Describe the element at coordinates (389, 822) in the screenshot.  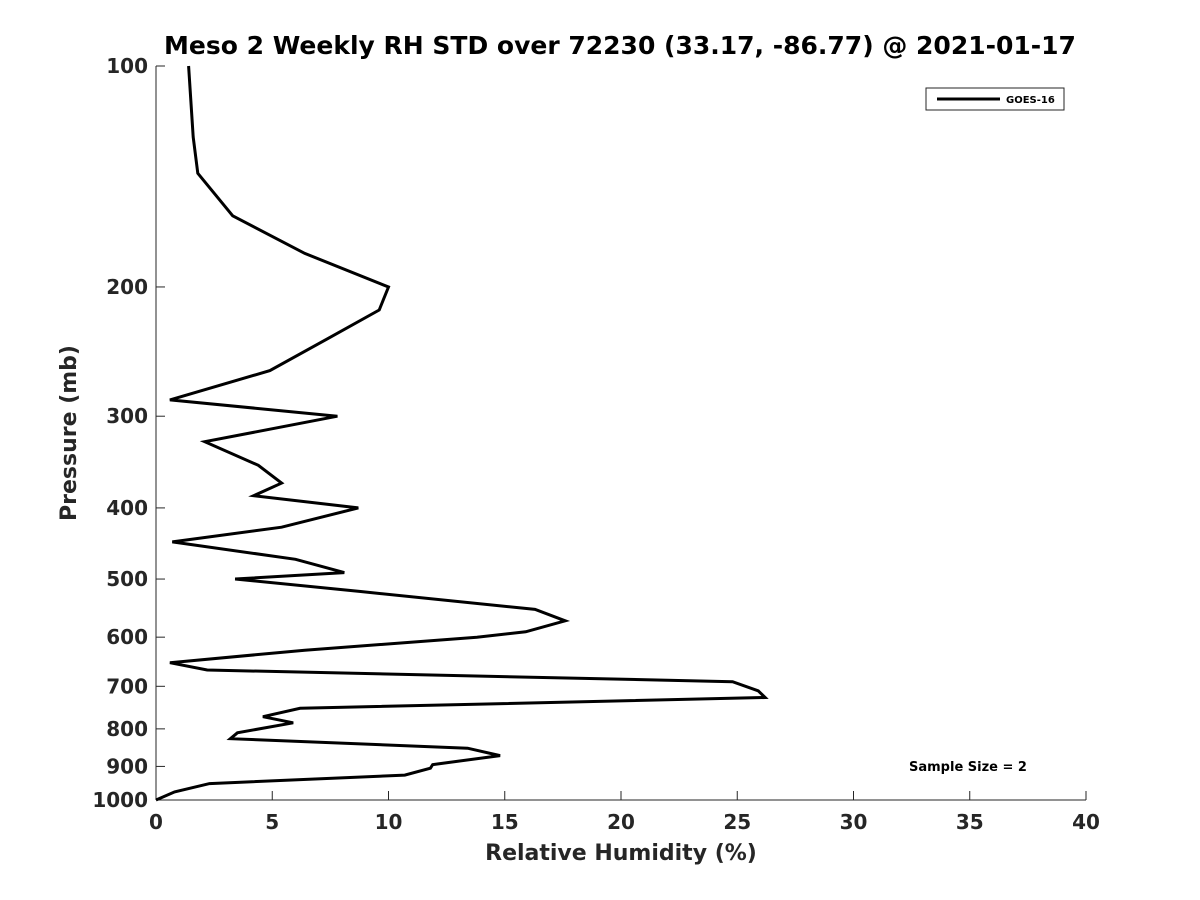
I see `x-tick-label: 10` at that location.